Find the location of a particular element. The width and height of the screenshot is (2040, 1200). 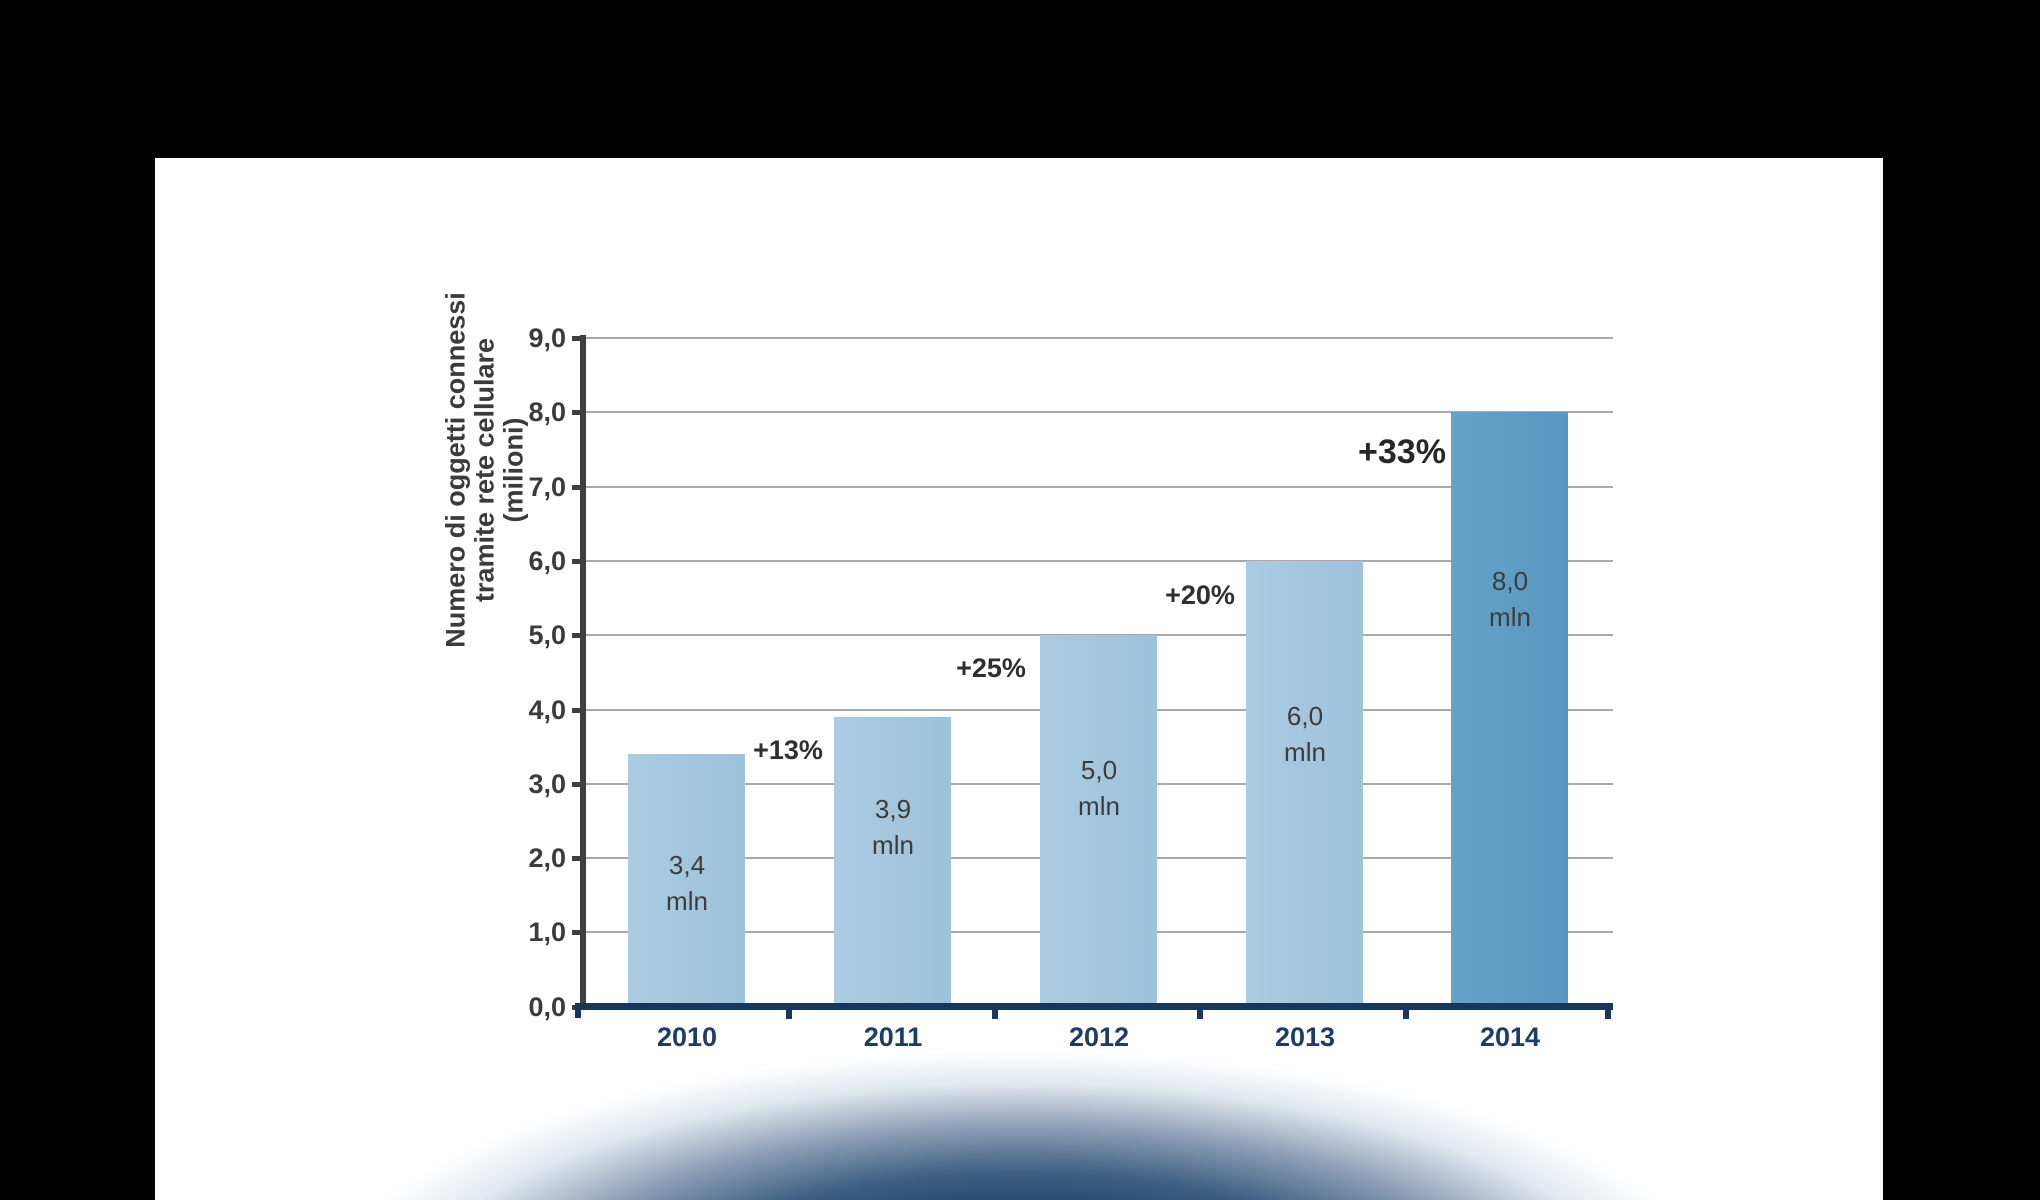

x-tick-label-2013: 2013 is located at coordinates (1305, 1037).